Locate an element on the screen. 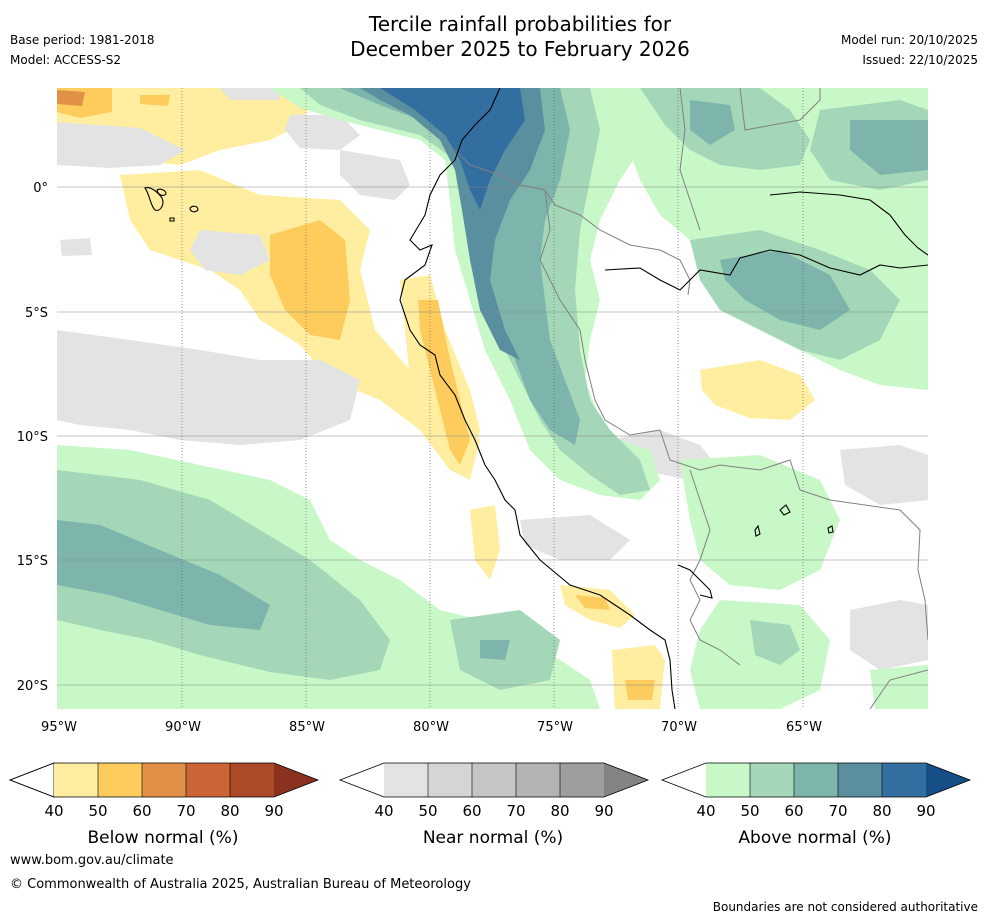 The image size is (988, 919). venezuela-border is located at coordinates (780, 109).